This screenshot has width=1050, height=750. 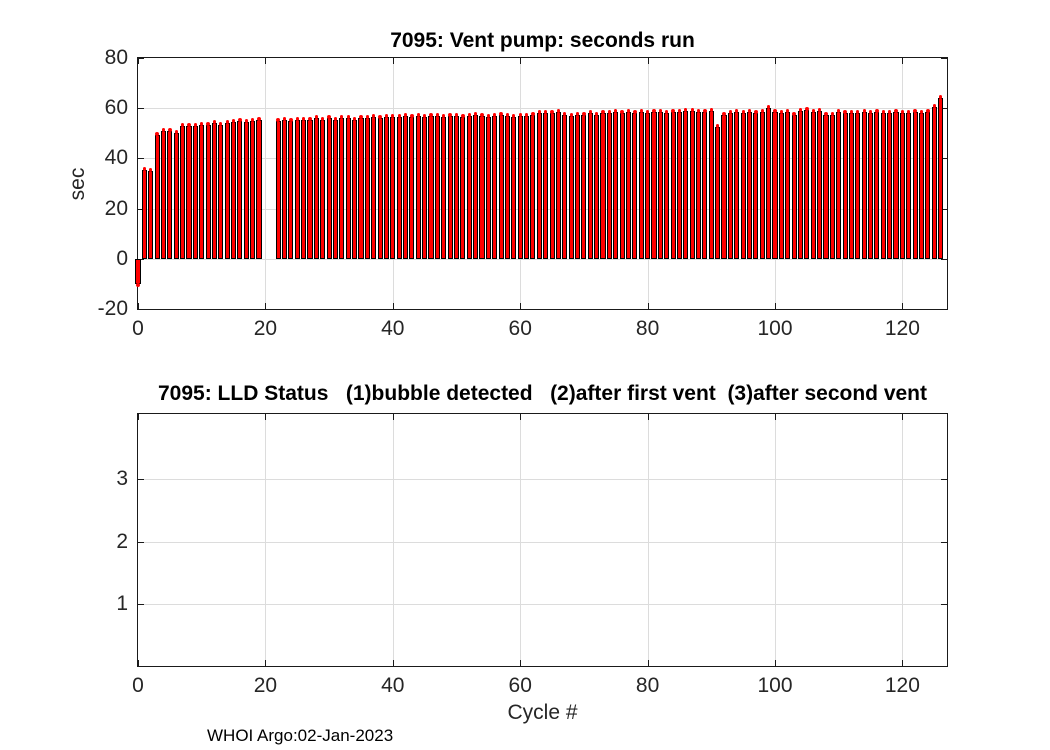 What do you see at coordinates (393, 328) in the screenshot?
I see `x-tick-label: 40` at bounding box center [393, 328].